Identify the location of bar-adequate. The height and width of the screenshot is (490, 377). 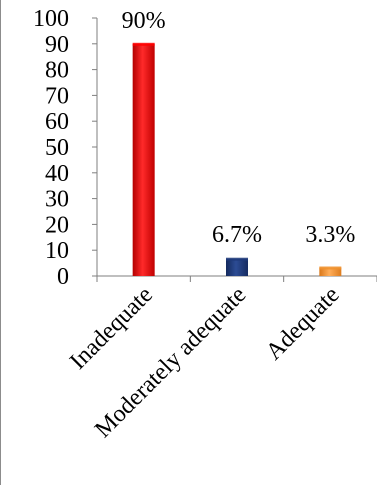
(330, 271).